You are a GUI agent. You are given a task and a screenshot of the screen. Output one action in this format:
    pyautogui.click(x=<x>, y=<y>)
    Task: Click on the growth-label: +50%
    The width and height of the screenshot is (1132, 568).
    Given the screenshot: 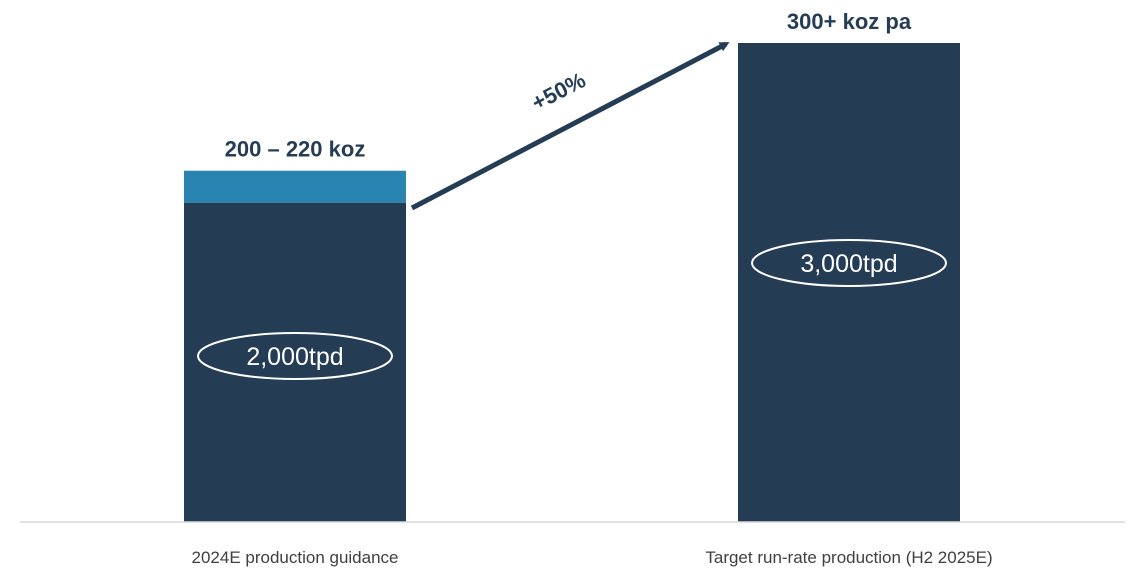 What is the action you would take?
    pyautogui.click(x=559, y=91)
    